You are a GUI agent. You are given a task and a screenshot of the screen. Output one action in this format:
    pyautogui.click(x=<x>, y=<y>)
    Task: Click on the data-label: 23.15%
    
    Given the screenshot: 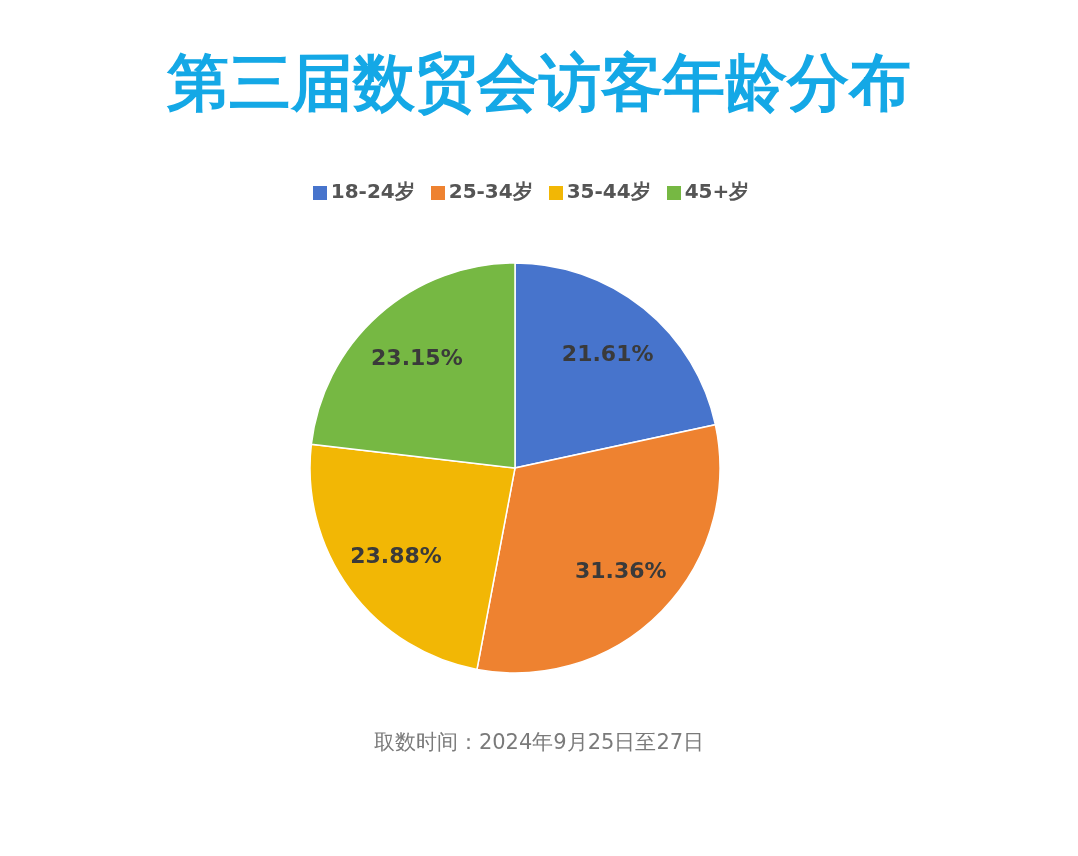 What is the action you would take?
    pyautogui.click(x=417, y=358)
    